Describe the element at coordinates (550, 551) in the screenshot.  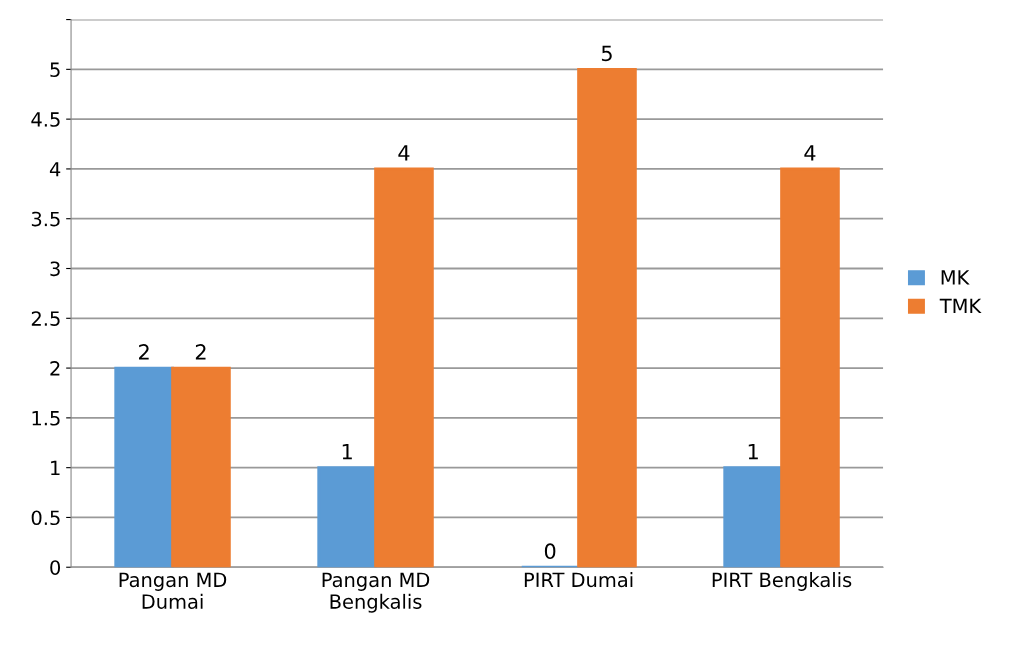
I see `data-label: 0` at that location.